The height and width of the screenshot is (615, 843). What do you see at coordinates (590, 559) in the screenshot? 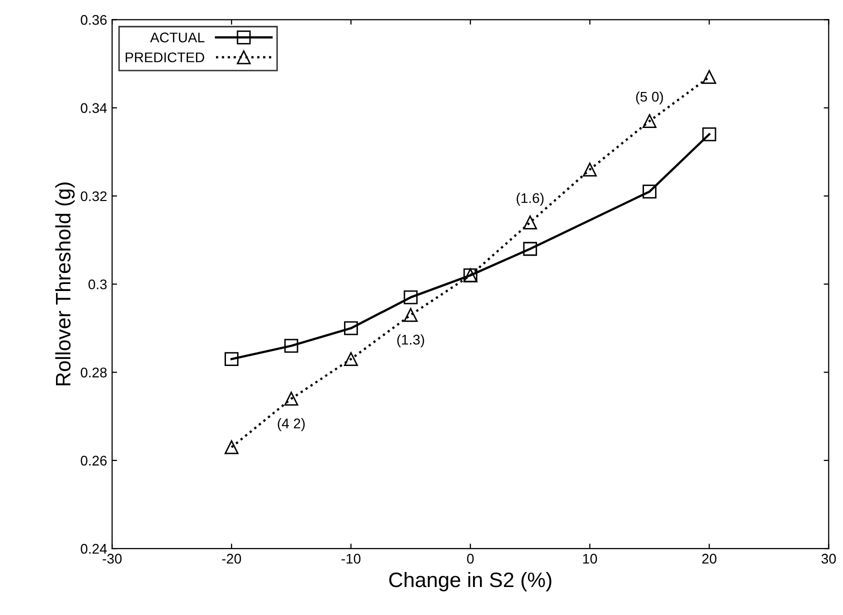
I see `x-tick-label: 10` at bounding box center [590, 559].